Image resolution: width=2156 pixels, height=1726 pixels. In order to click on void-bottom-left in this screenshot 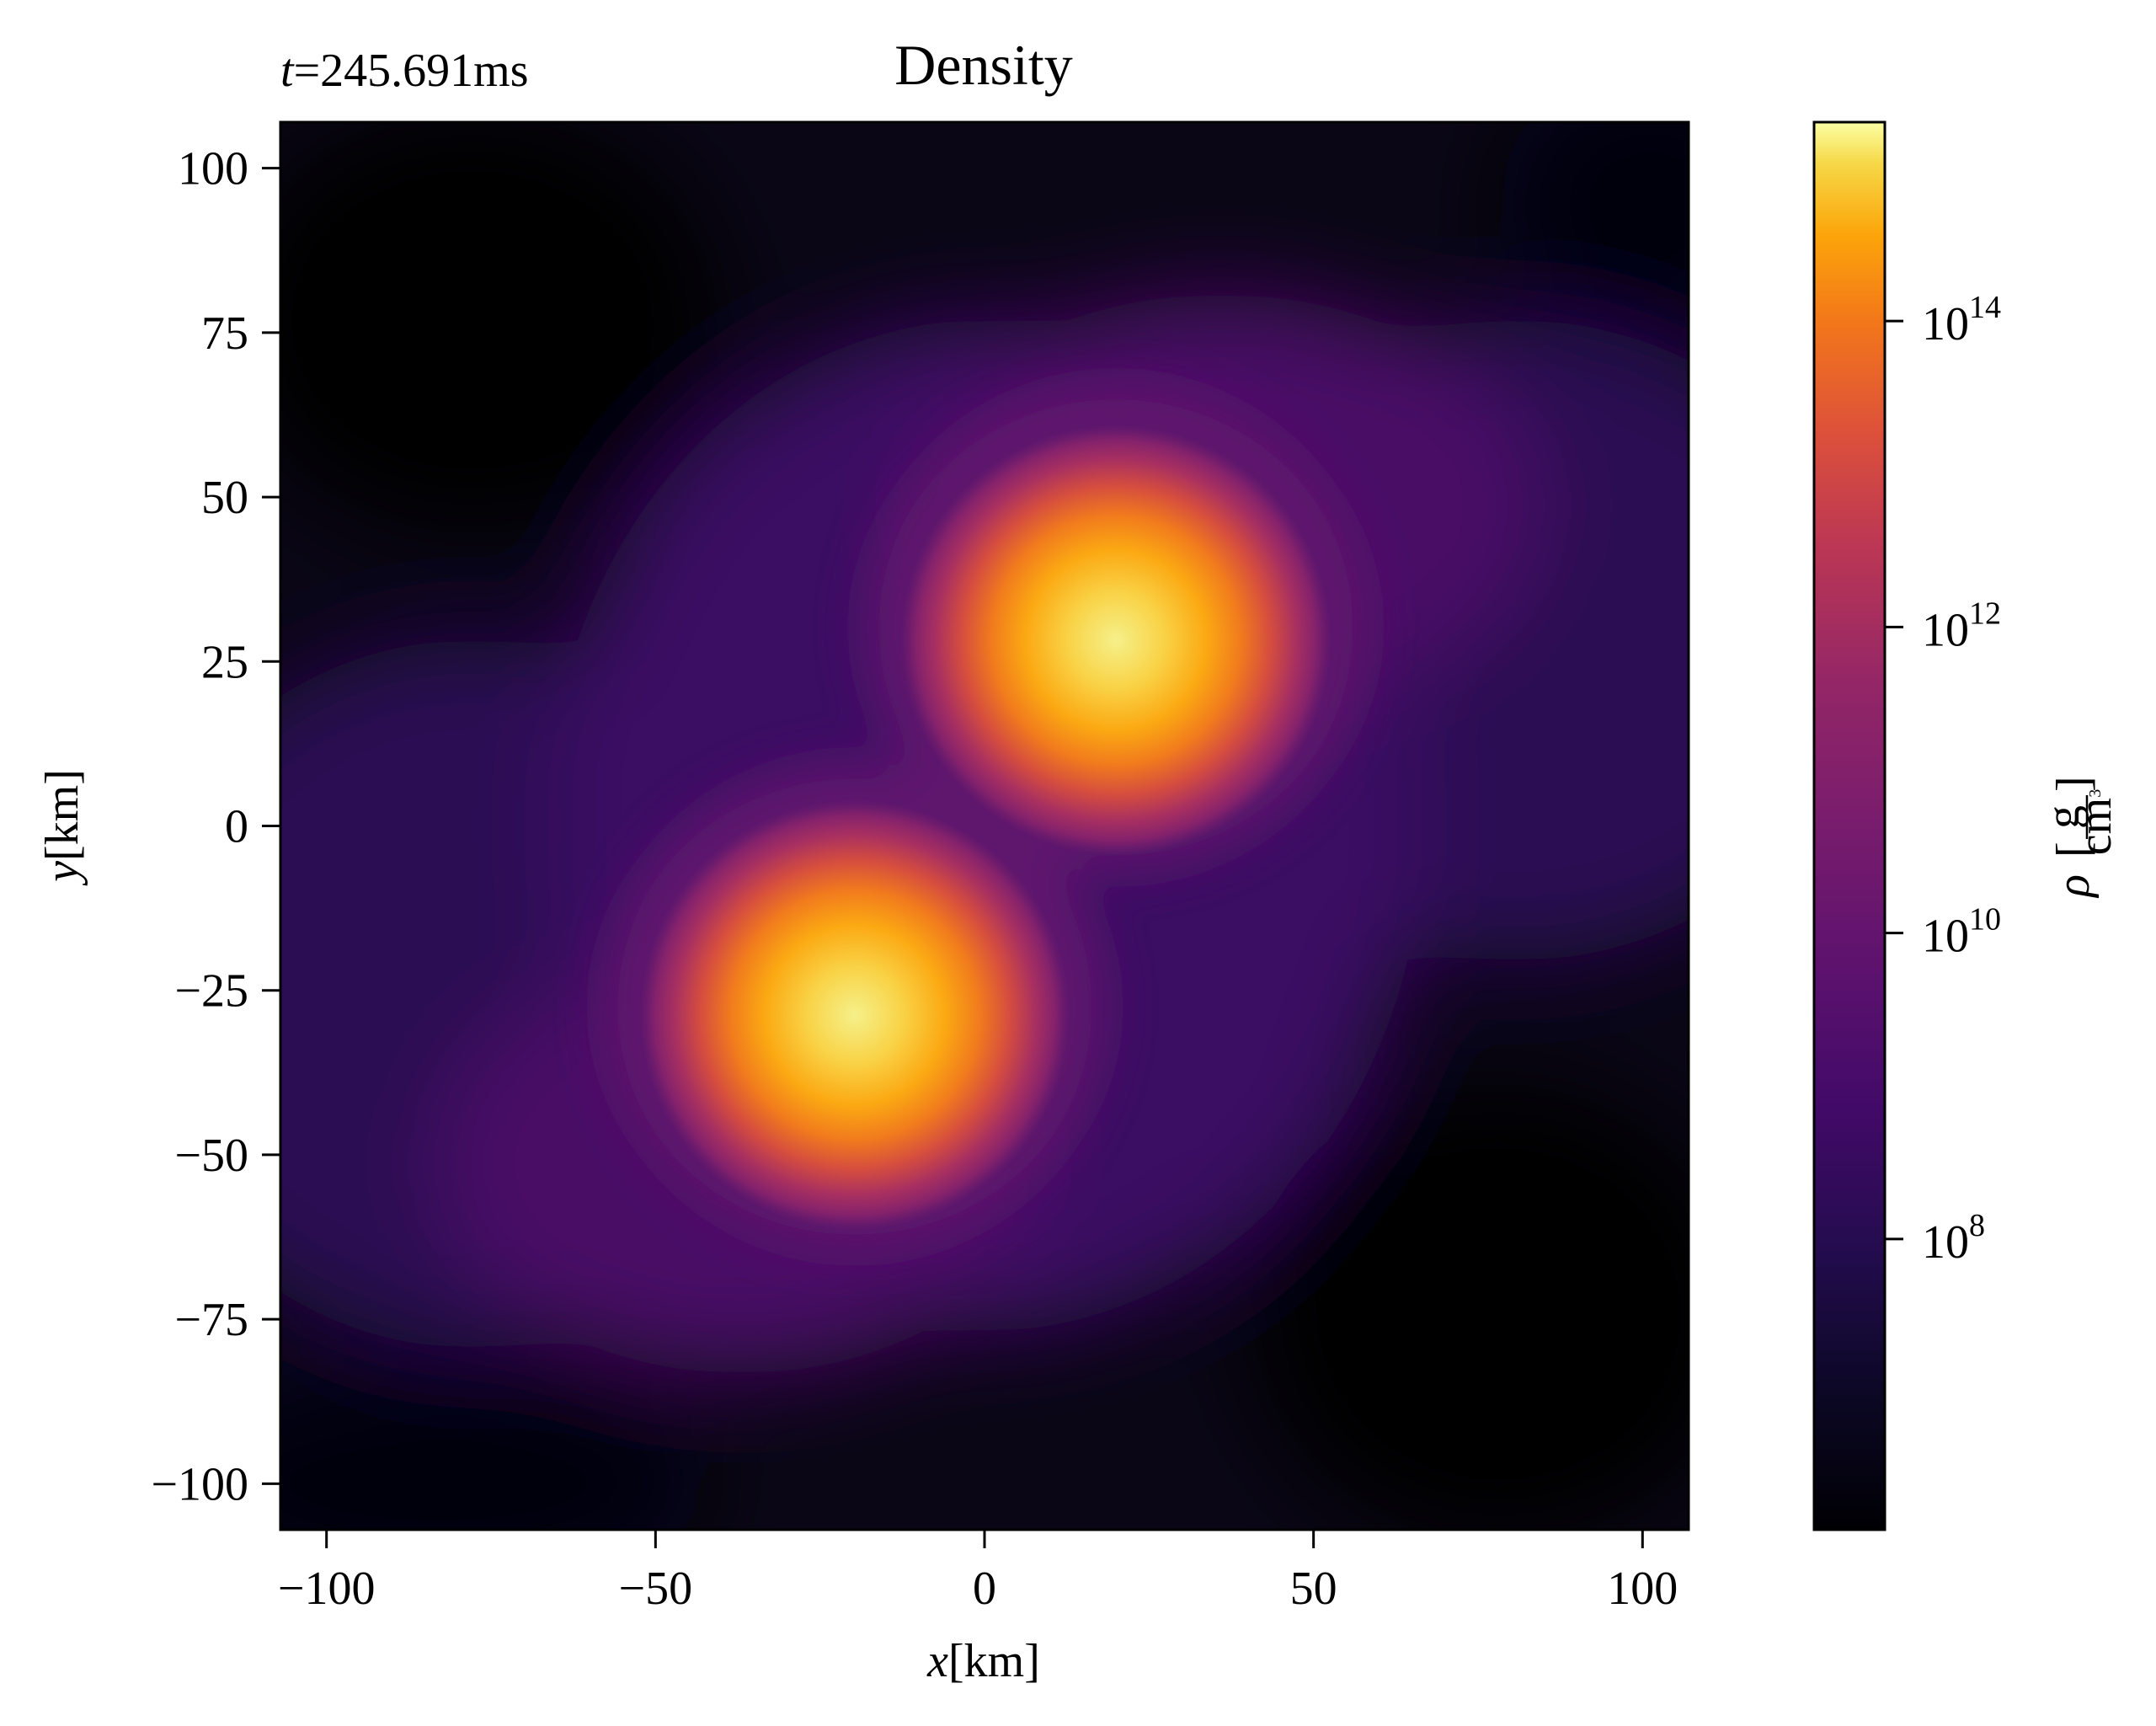, I will do `click(493, 1447)`.